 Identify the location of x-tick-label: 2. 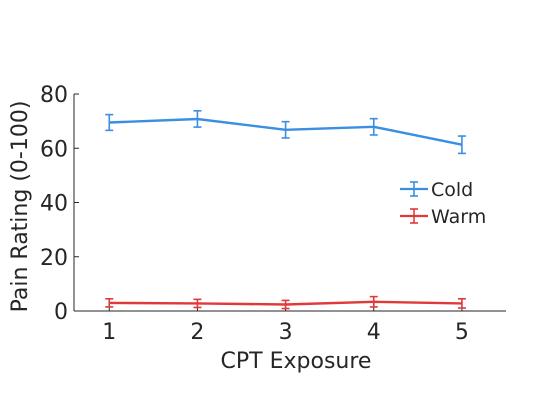
(197, 332).